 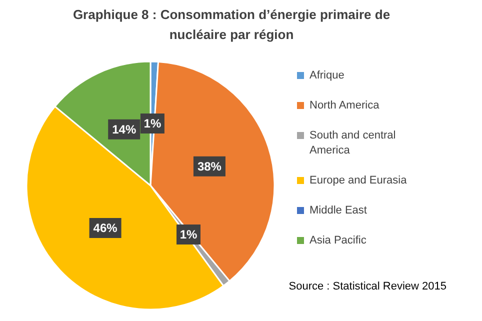 What do you see at coordinates (231, 24) in the screenshot?
I see `chart-title: Graphique 8 : Consommation d’énergie primaire de nucléaire par région` at bounding box center [231, 24].